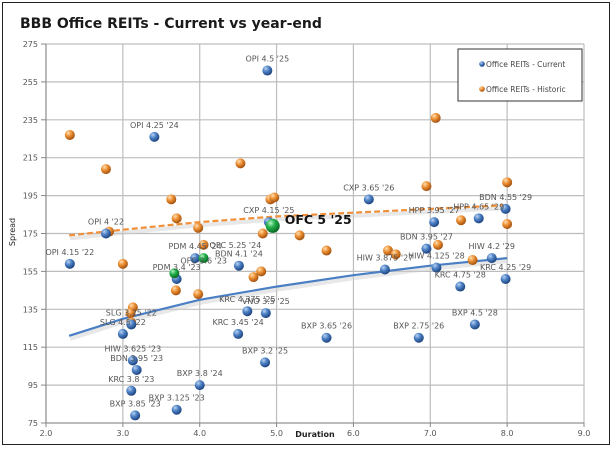 The image size is (614, 449). I want to click on point-label: HPP 4.65 '29, so click(478, 206).